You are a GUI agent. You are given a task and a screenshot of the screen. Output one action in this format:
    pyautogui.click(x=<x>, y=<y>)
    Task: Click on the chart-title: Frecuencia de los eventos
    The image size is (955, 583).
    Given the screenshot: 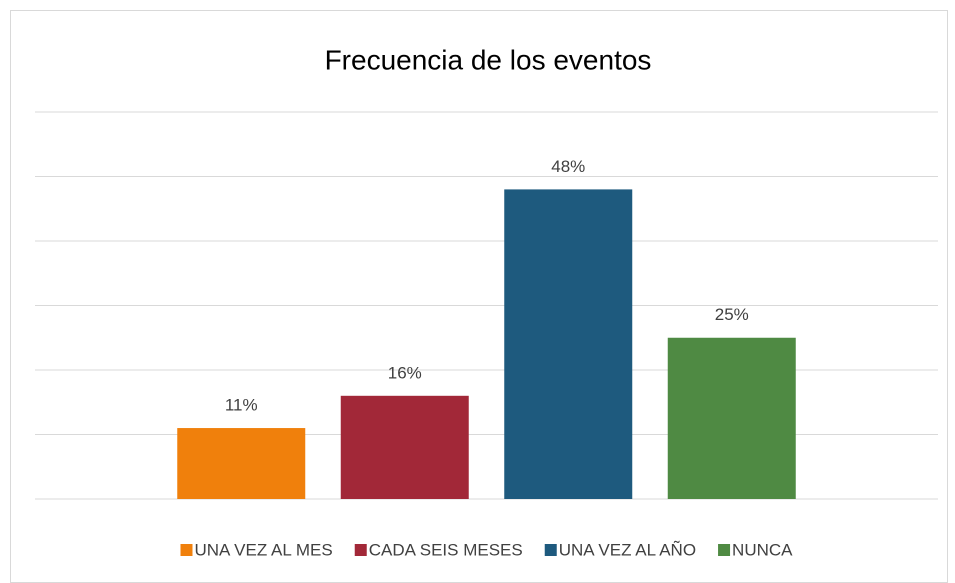 What is the action you would take?
    pyautogui.click(x=488, y=59)
    